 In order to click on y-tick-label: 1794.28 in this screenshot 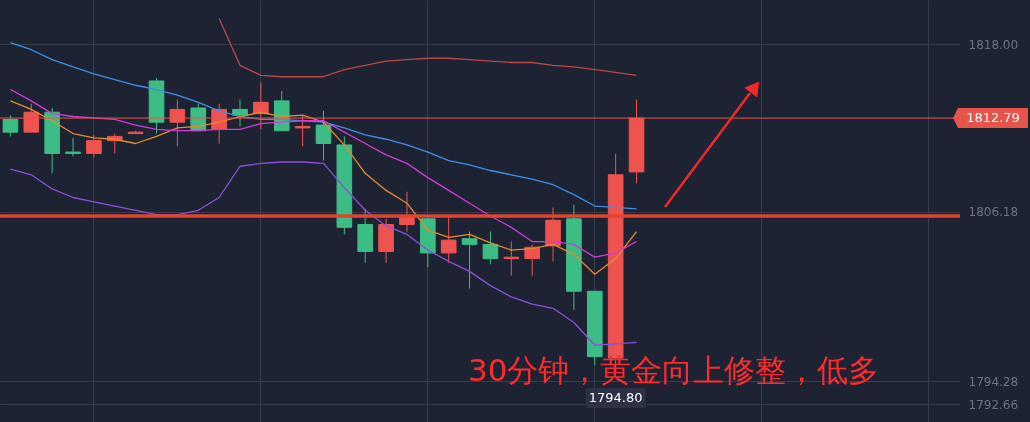, I will do `click(993, 381)`.